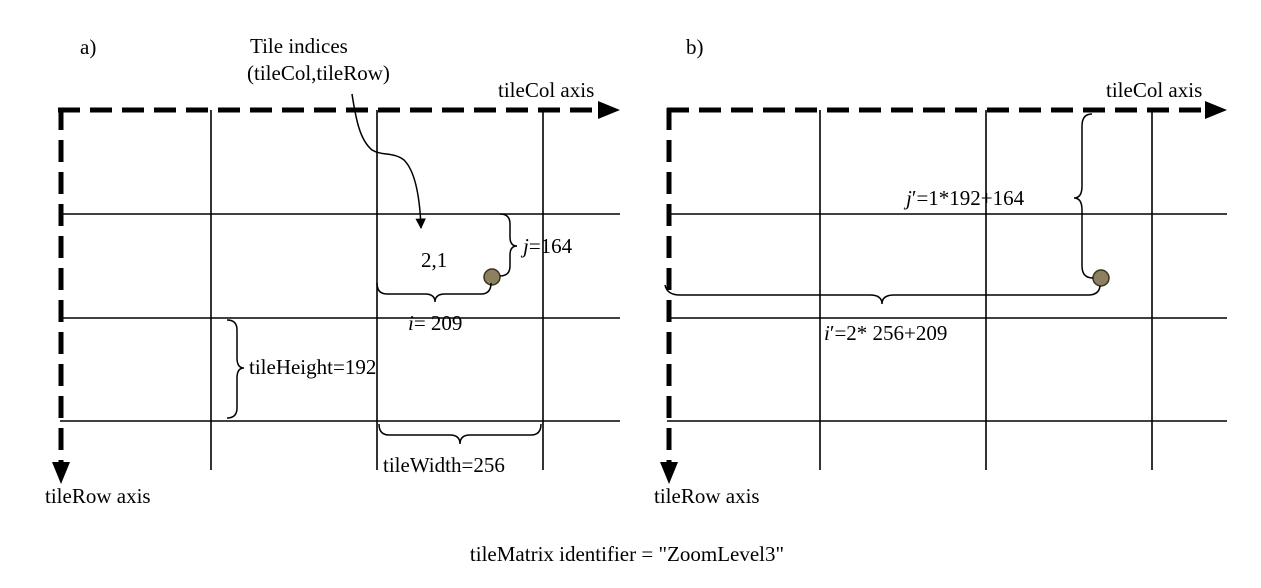 The width and height of the screenshot is (1261, 588). What do you see at coordinates (492, 277) in the screenshot?
I see `pixel-point-a` at bounding box center [492, 277].